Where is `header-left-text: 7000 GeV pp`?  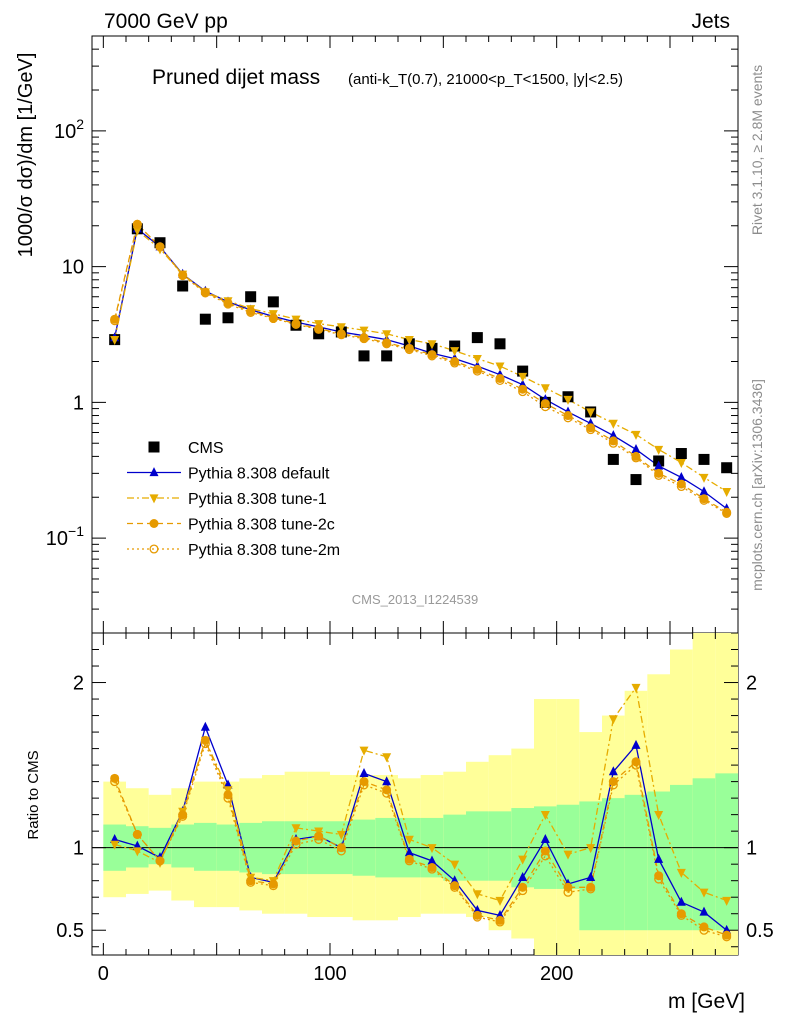 header-left-text: 7000 GeV pp is located at coordinates (166, 21).